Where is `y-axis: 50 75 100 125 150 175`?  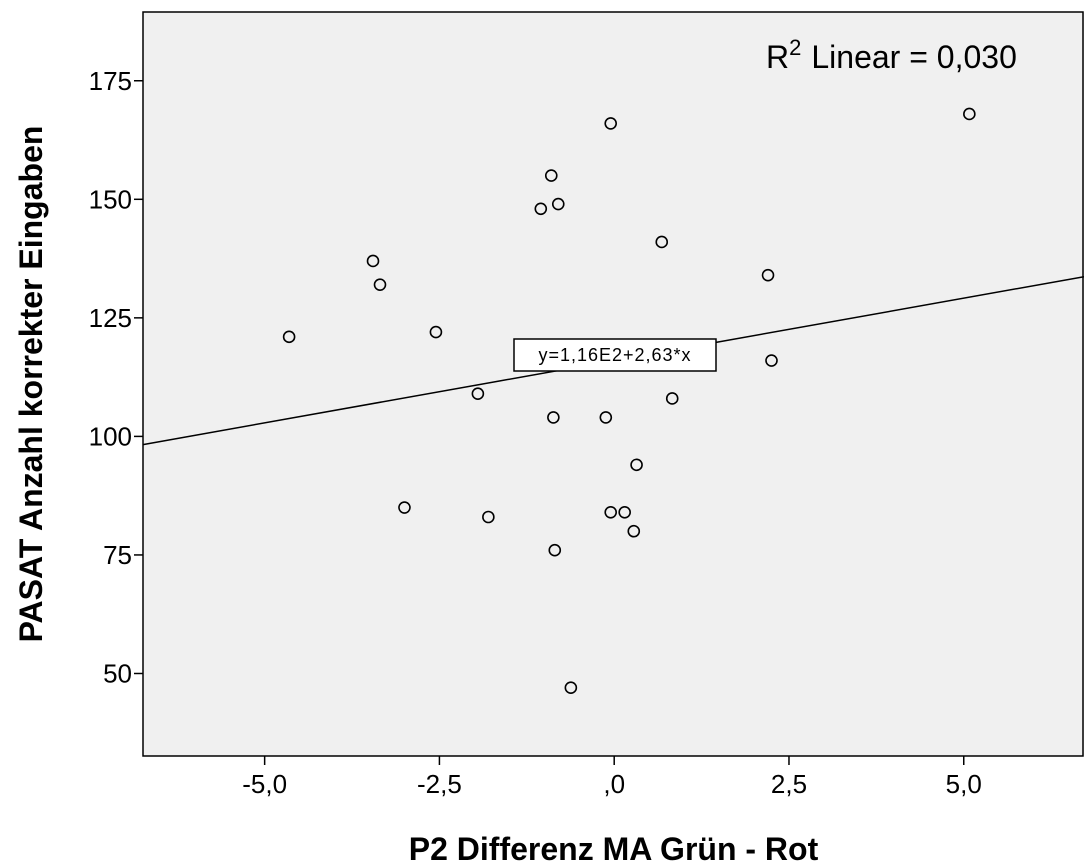
y-axis: 50 75 100 125 150 175 is located at coordinates (116, 377).